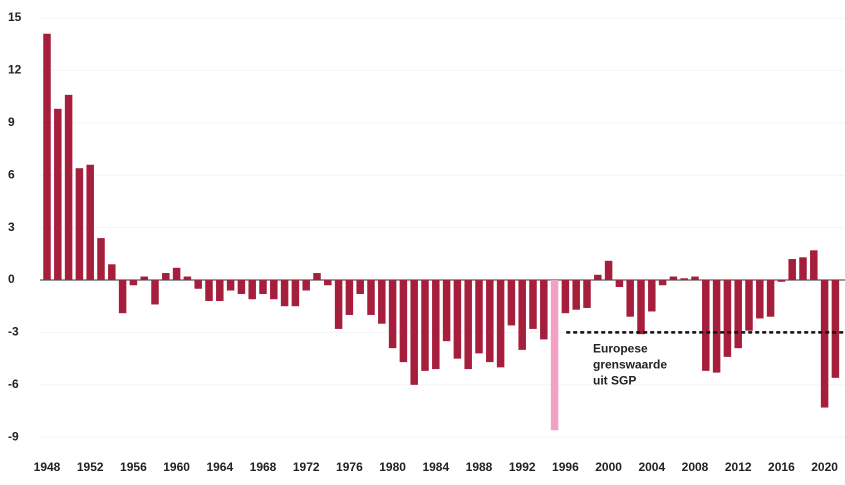 This screenshot has width=845, height=485. I want to click on x-tick-label: 1964, so click(219, 467).